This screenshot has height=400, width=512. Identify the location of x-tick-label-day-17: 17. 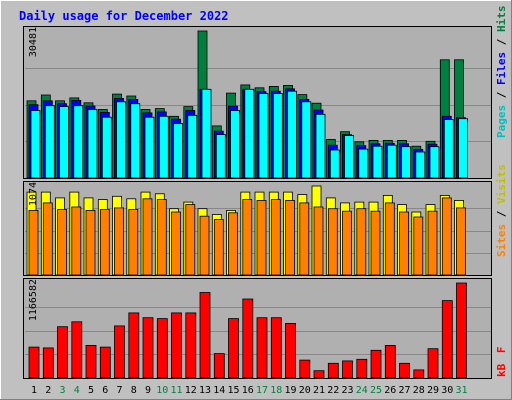
(262, 390).